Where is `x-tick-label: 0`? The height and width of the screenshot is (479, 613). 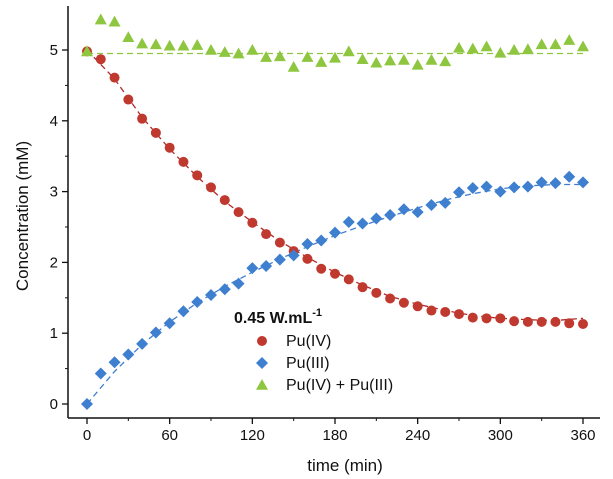 x-tick-label: 0 is located at coordinates (87, 435).